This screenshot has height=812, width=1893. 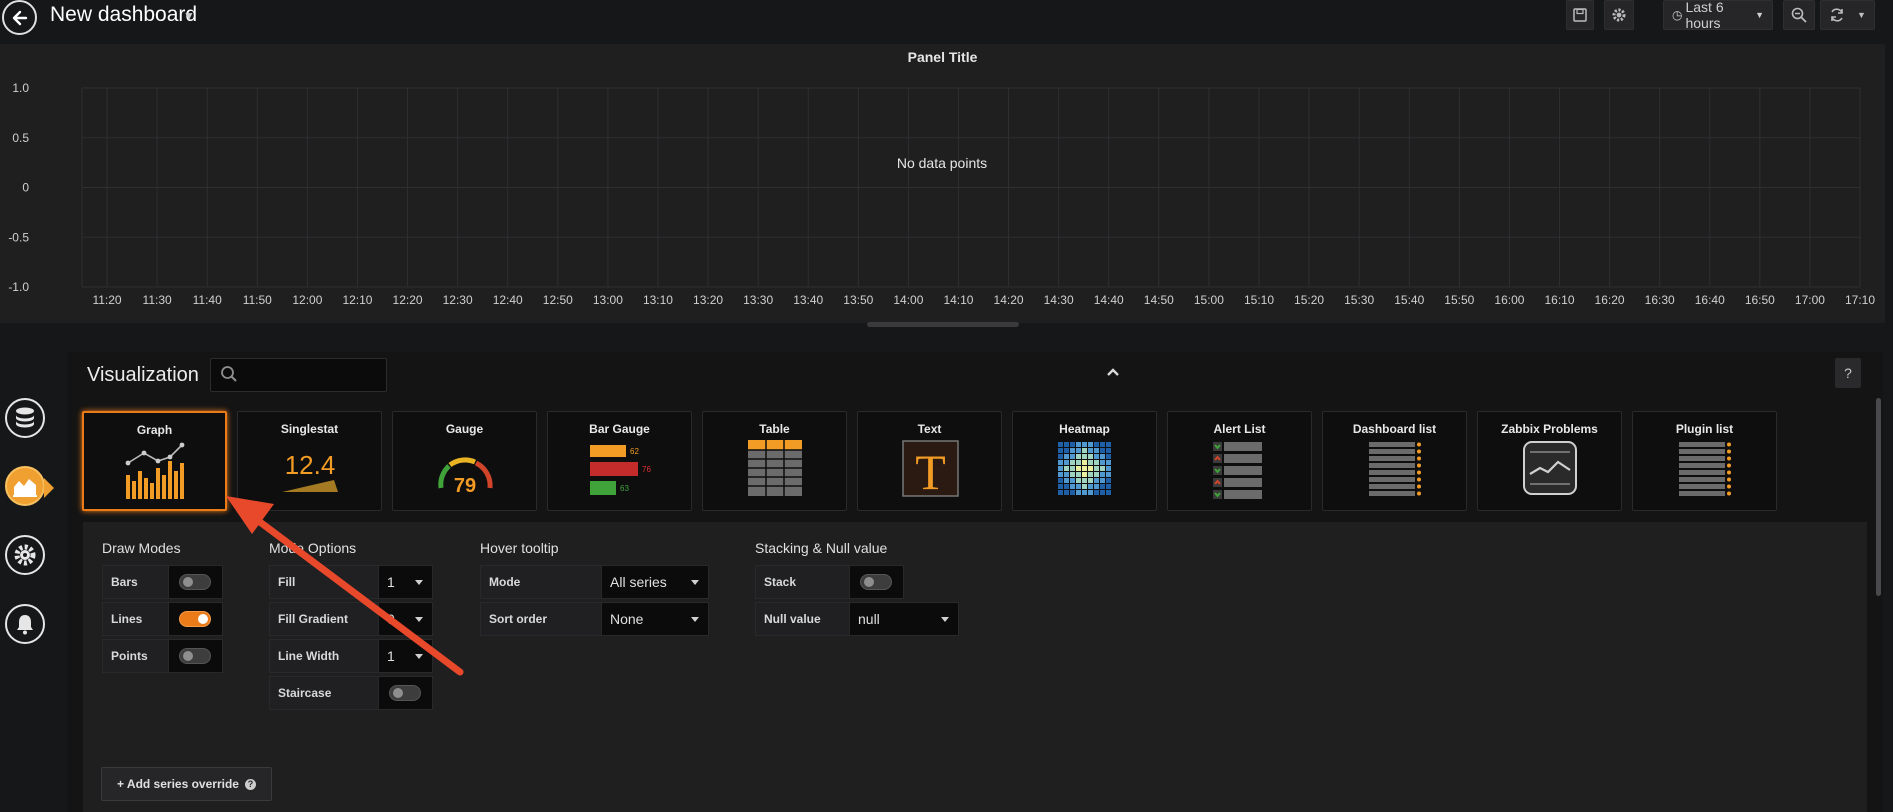 What do you see at coordinates (658, 300) in the screenshot?
I see `x-tick-label: 13:10` at bounding box center [658, 300].